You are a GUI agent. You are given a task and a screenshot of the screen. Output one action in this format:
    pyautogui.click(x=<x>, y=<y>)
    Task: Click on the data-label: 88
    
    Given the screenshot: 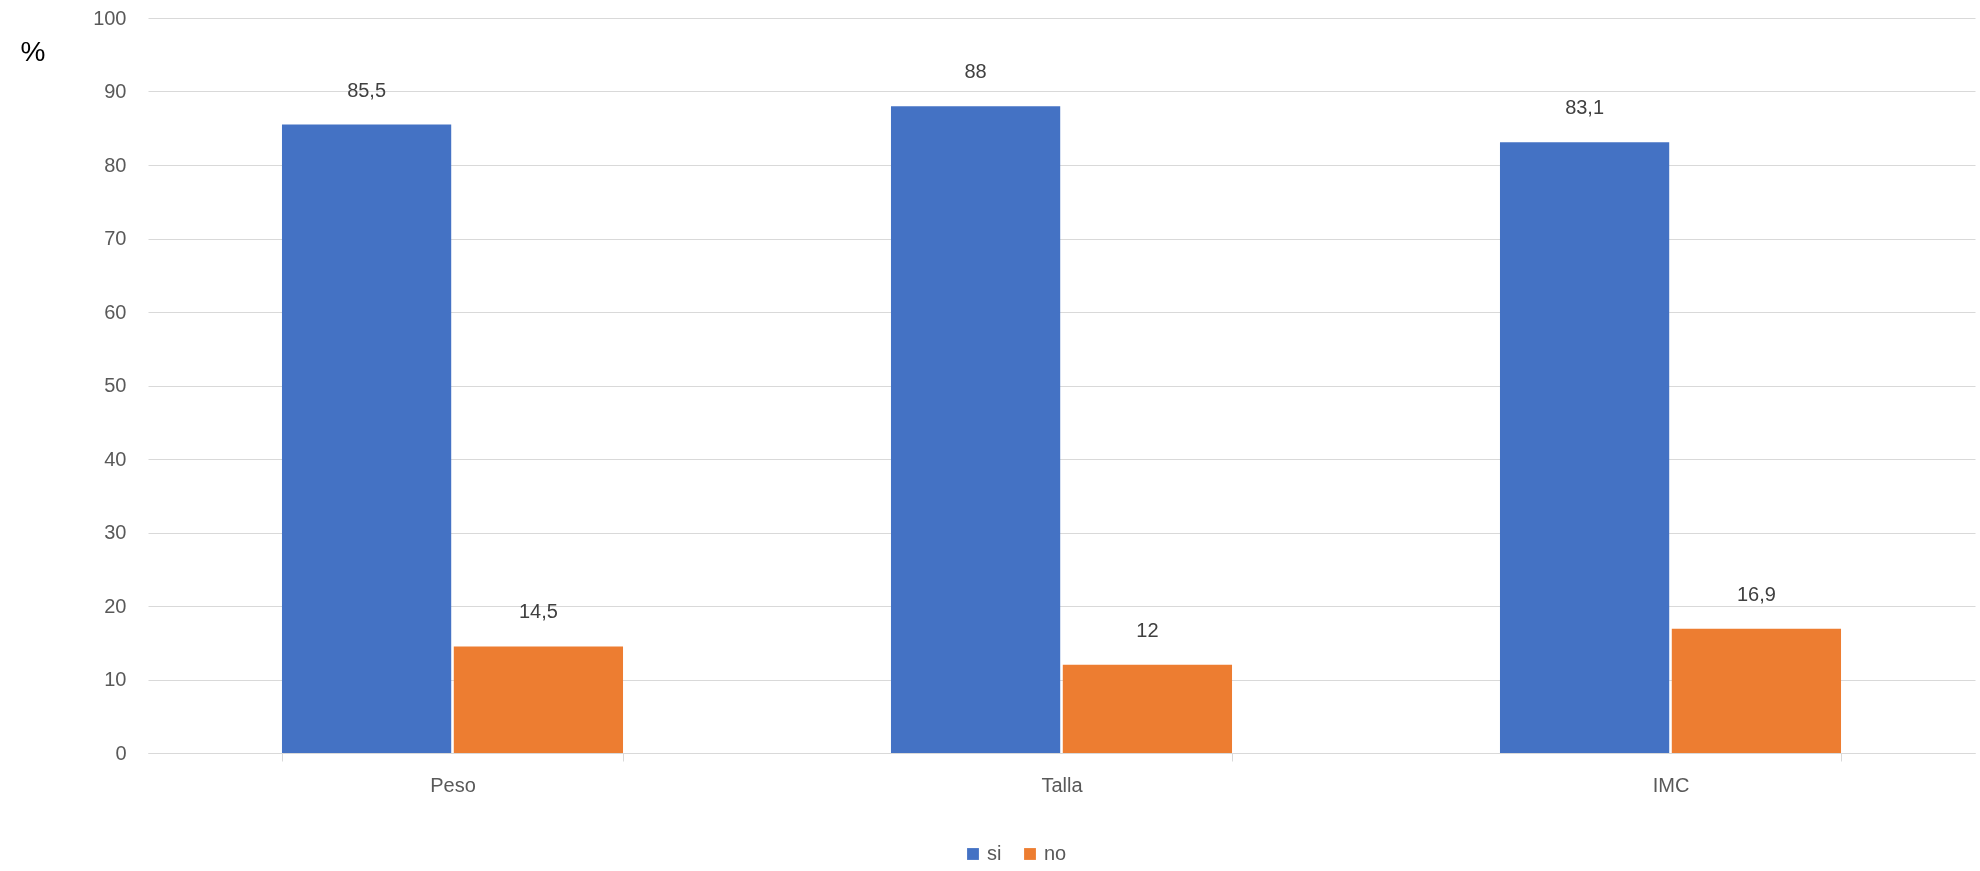 What is the action you would take?
    pyautogui.click(x=975, y=71)
    